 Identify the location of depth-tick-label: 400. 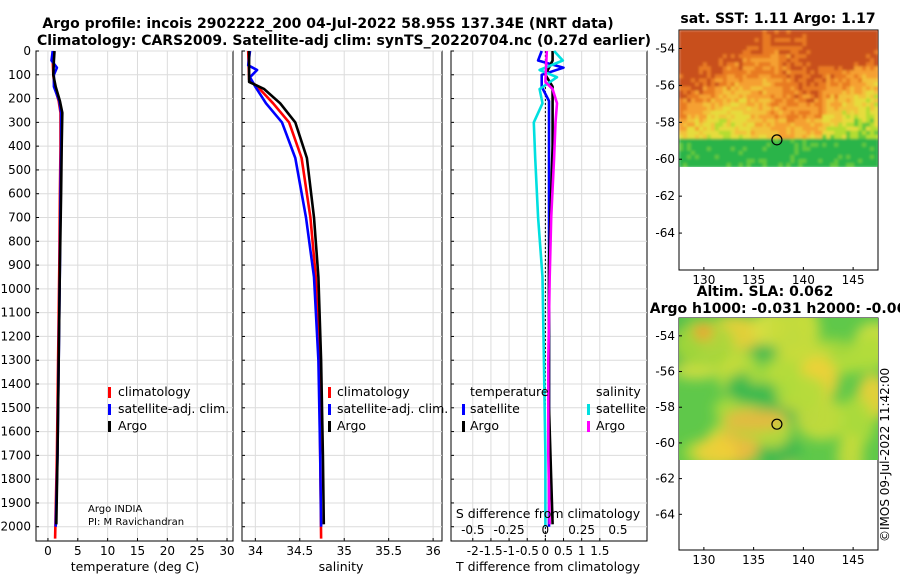
(19, 146).